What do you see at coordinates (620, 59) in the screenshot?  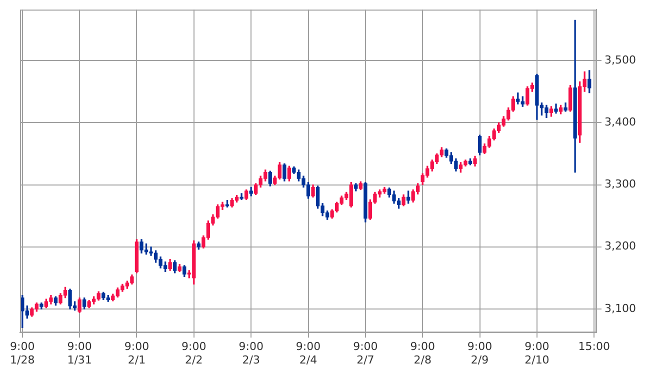 I see `y-tick-label: 3,500` at bounding box center [620, 59].